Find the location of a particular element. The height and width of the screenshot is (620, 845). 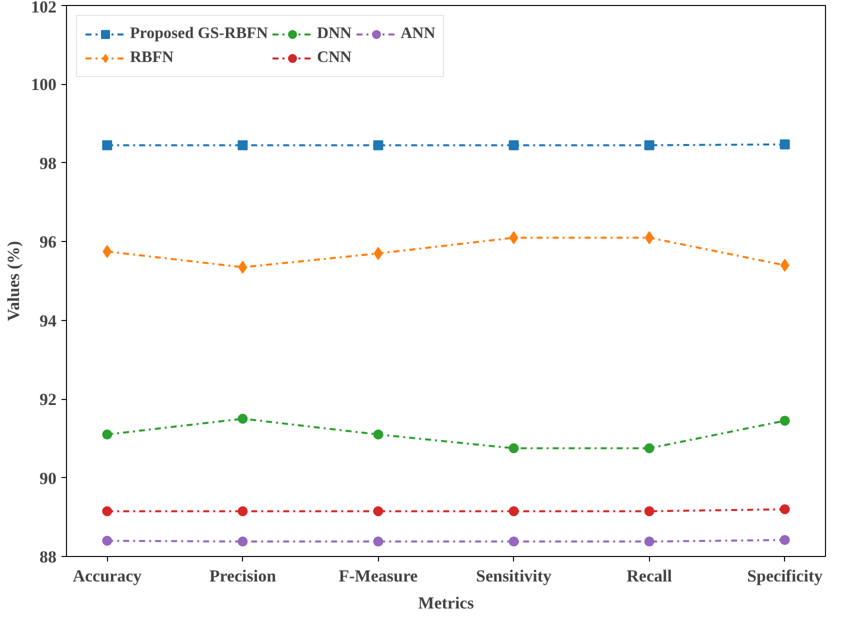

x-tick-label: Specificity is located at coordinates (785, 576).